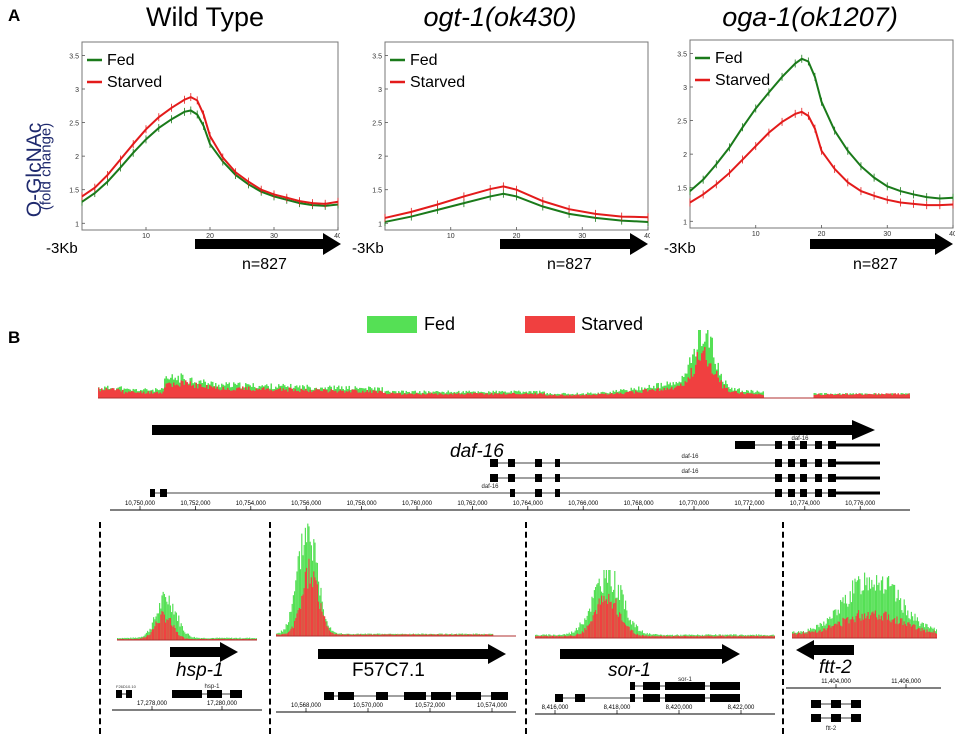  What do you see at coordinates (528, 504) in the screenshot?
I see `coord-tick-label: 10,764,000` at bounding box center [528, 504].